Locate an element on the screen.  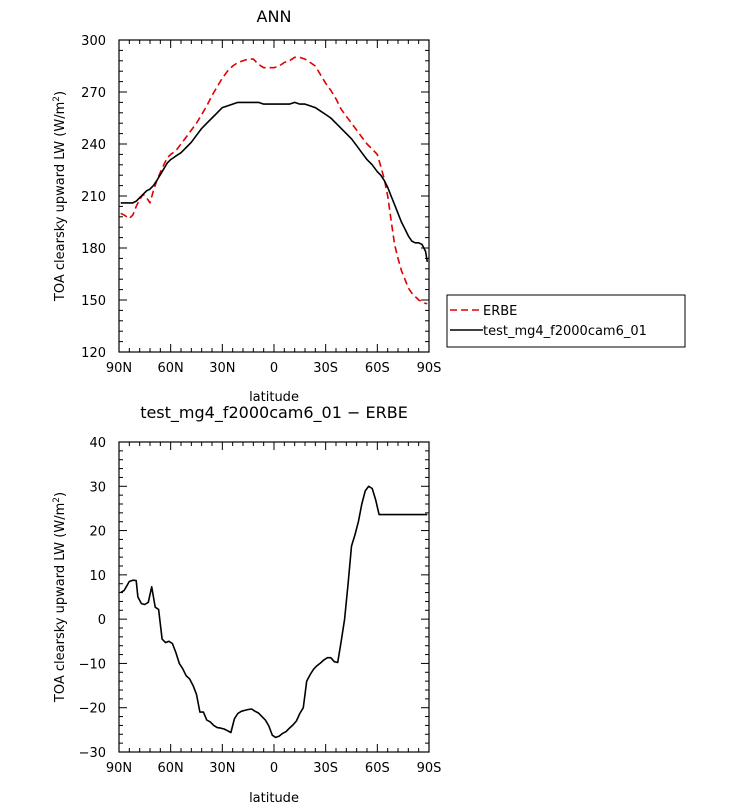
bottom-x-axis-label: latitude is located at coordinates (274, 798).